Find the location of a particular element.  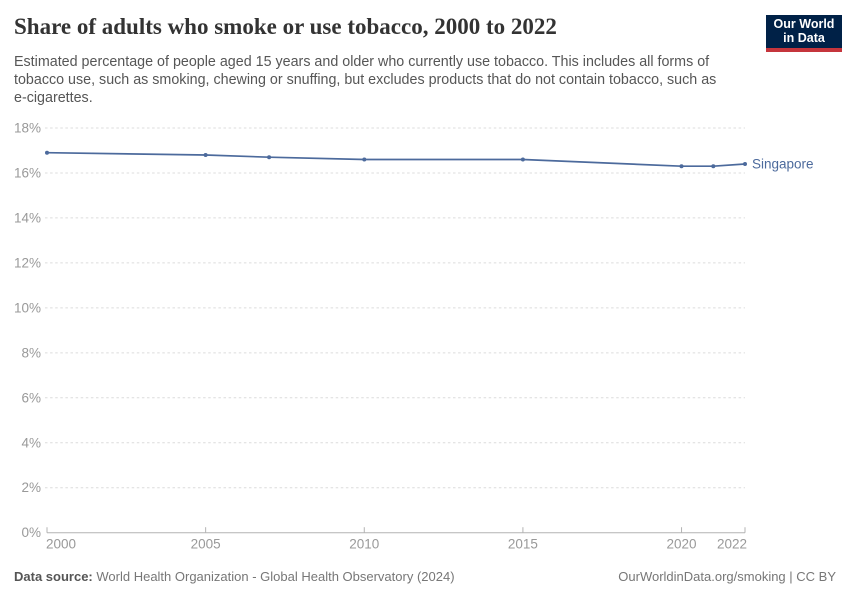

x-axis-ticks is located at coordinates (396, 530).